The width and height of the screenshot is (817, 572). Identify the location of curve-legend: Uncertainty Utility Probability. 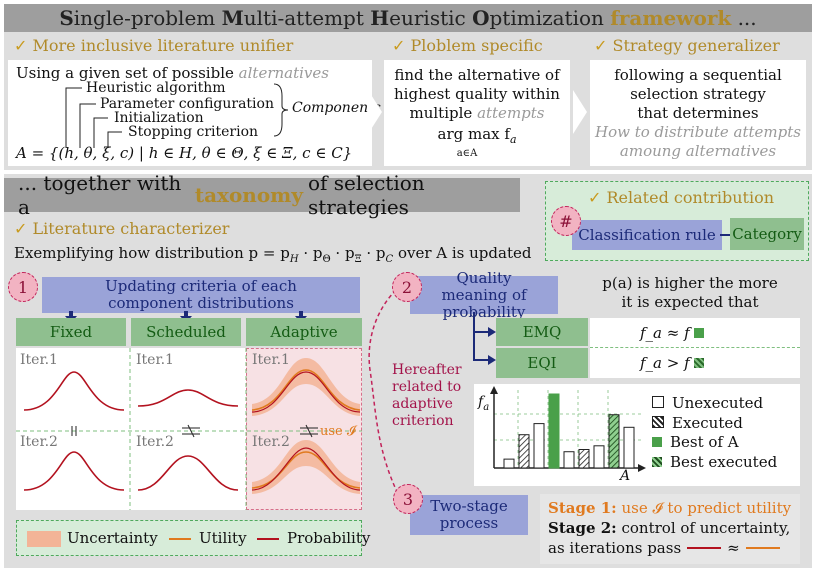
(193, 538).